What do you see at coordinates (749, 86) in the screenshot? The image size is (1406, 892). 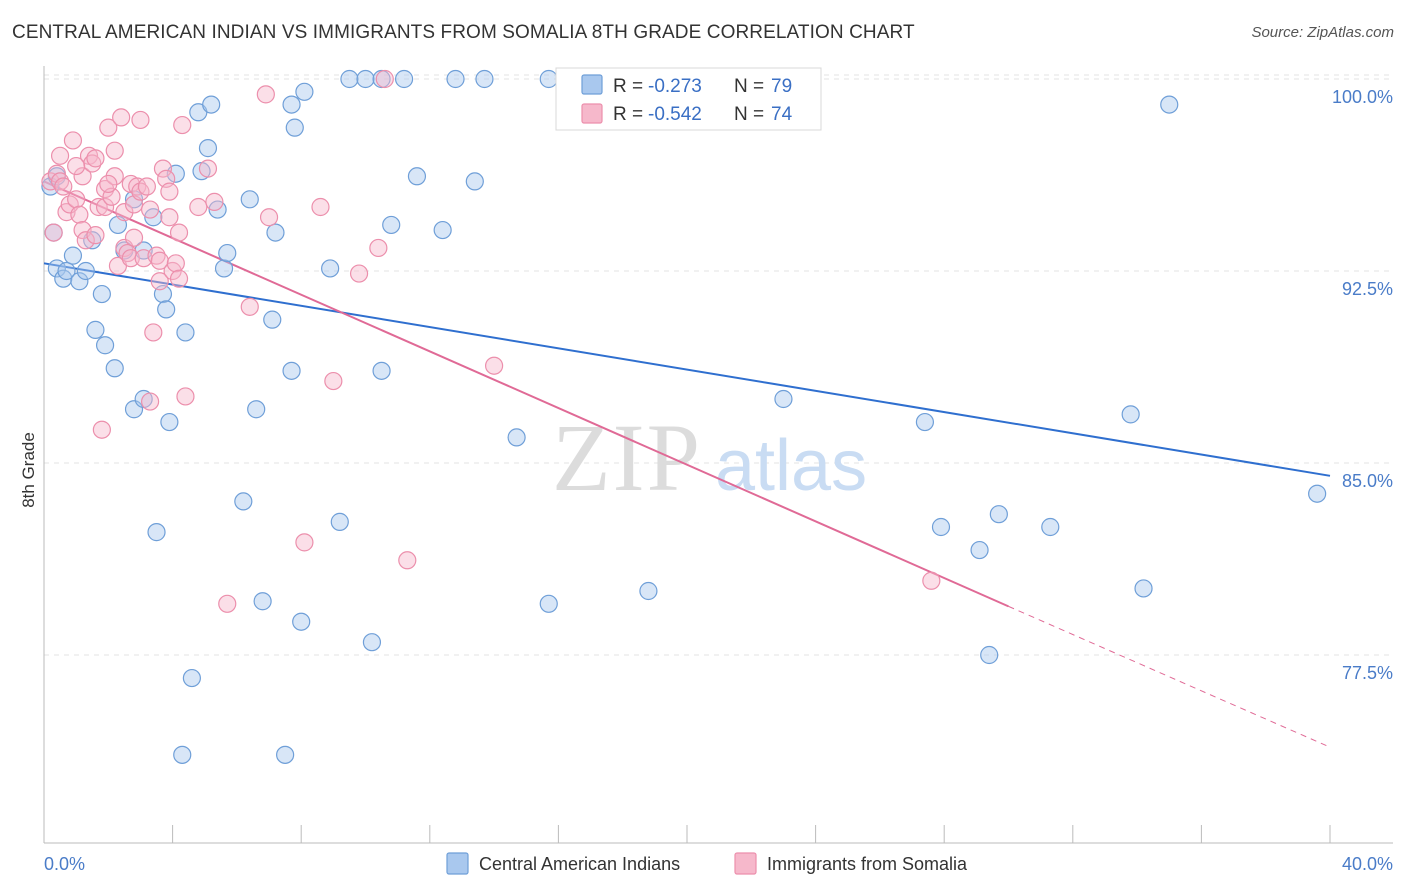 I see `stats-n-label-blue: N =` at bounding box center [749, 86].